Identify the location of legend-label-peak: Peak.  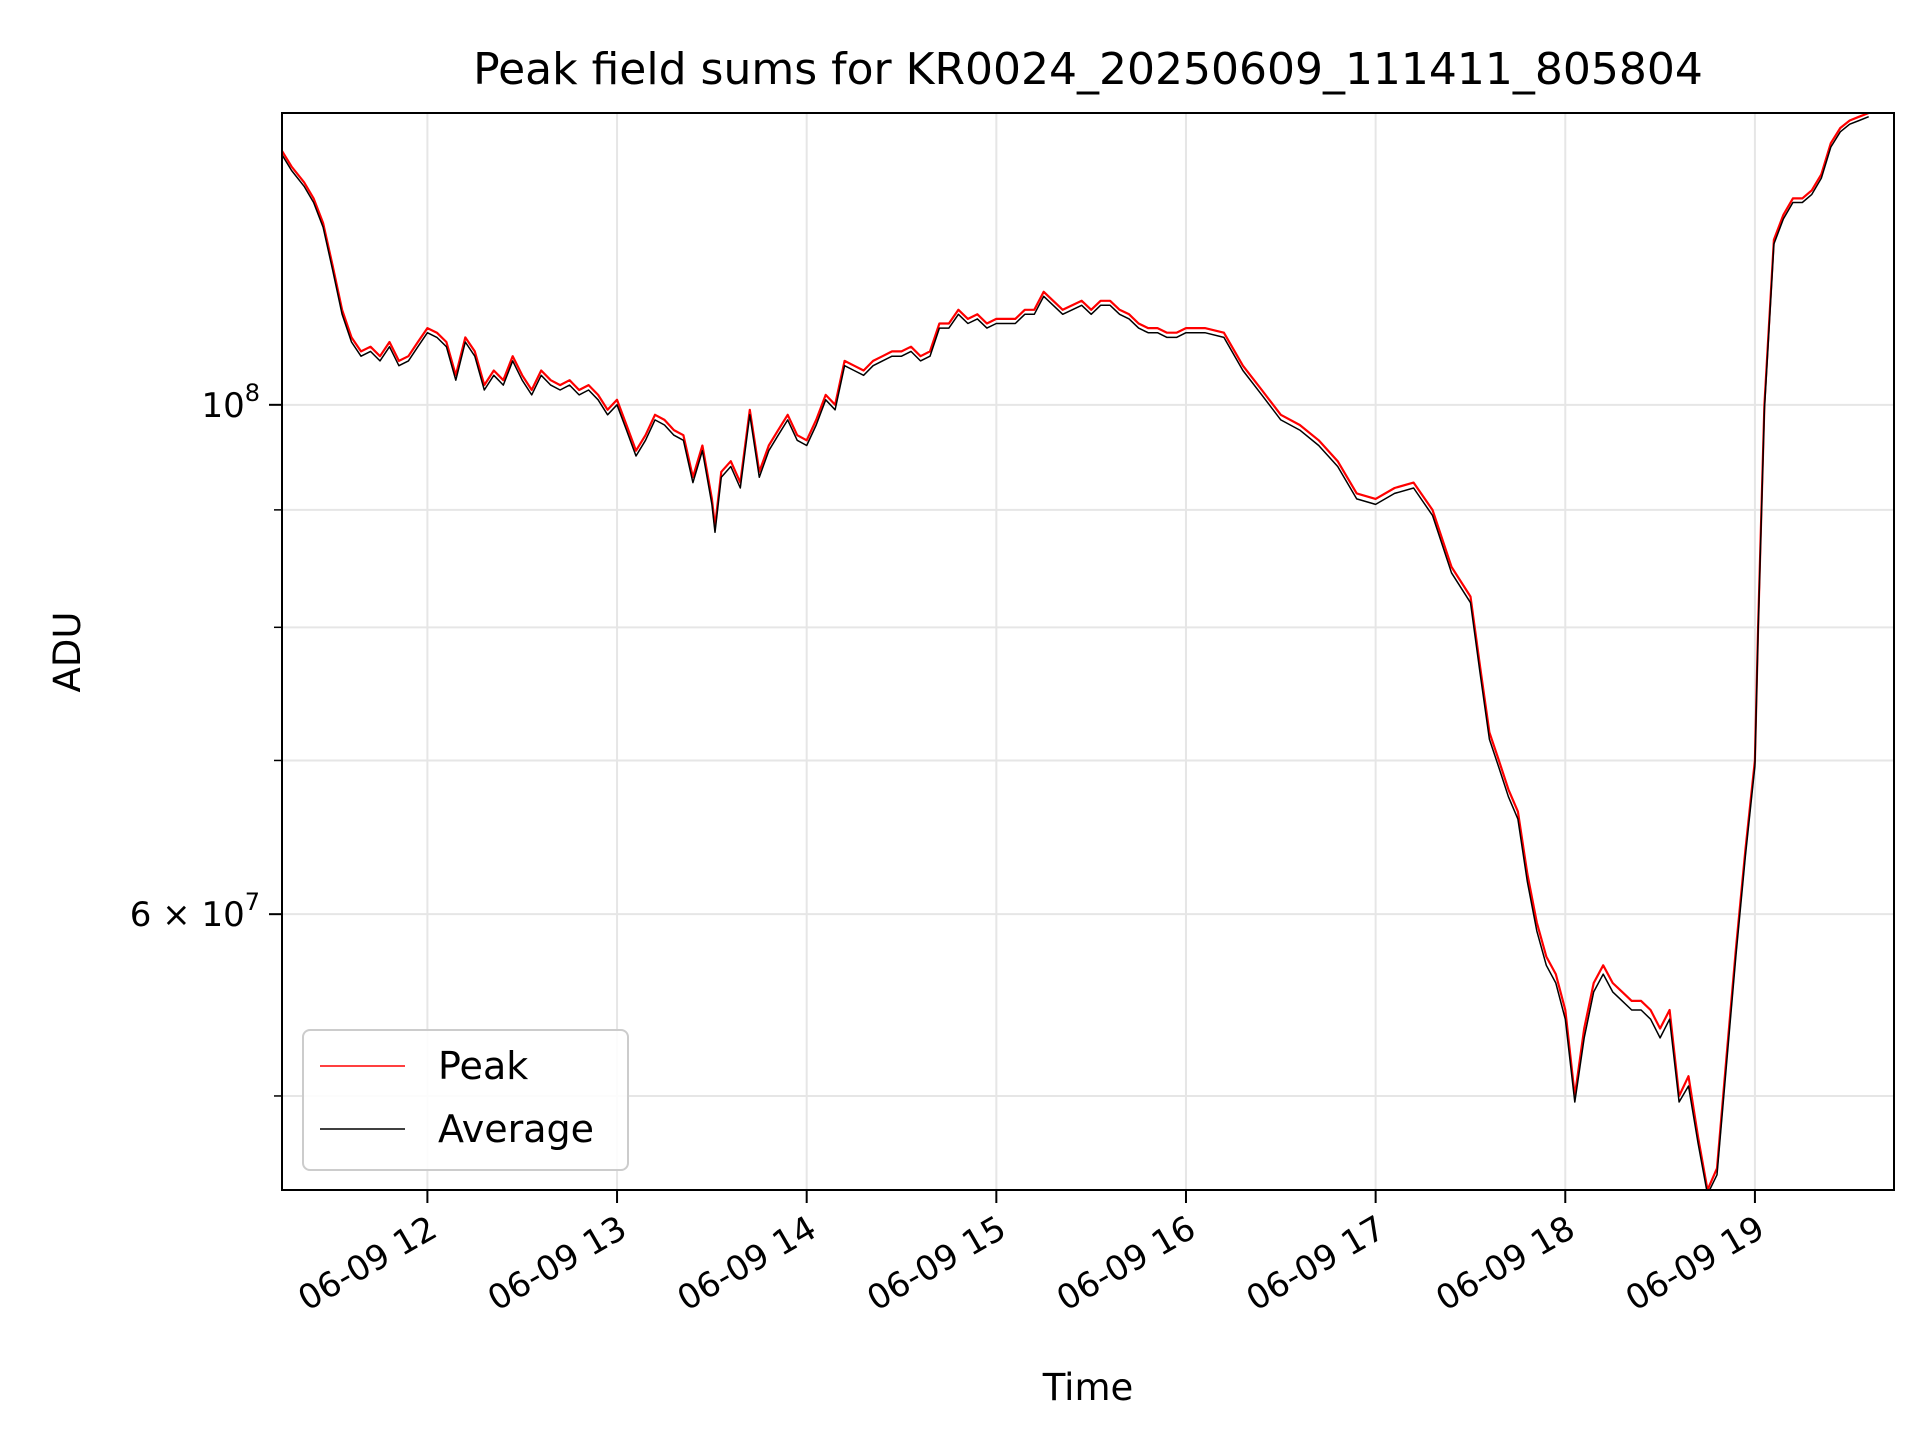
(483, 1066).